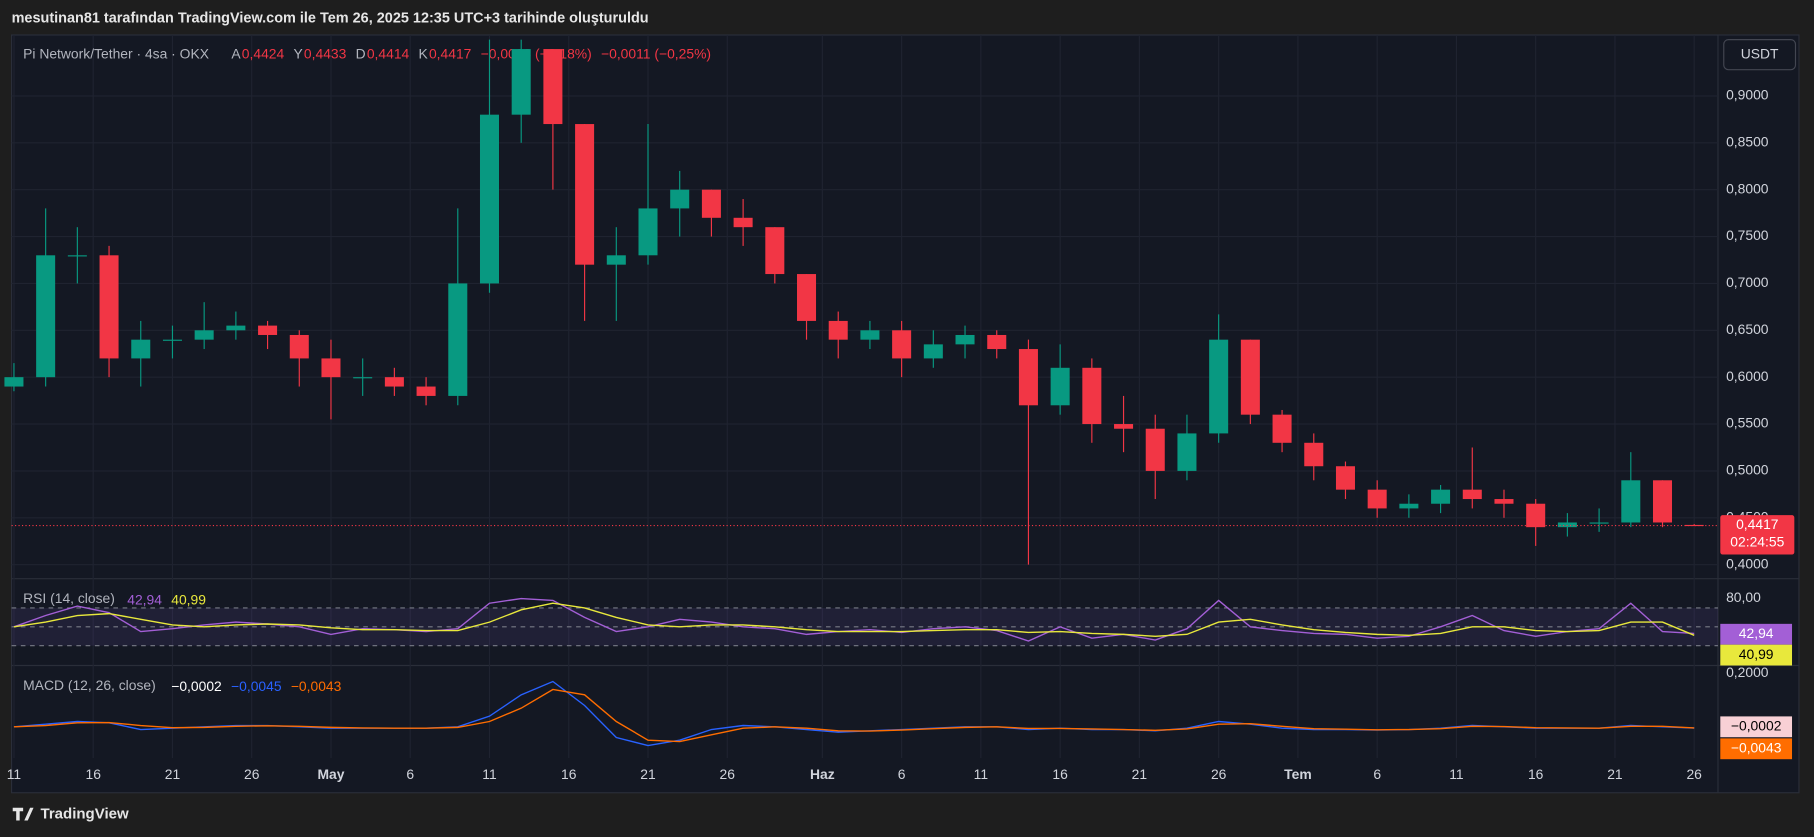  What do you see at coordinates (1747, 563) in the screenshot?
I see `y-tick-label: 0,4000` at bounding box center [1747, 563].